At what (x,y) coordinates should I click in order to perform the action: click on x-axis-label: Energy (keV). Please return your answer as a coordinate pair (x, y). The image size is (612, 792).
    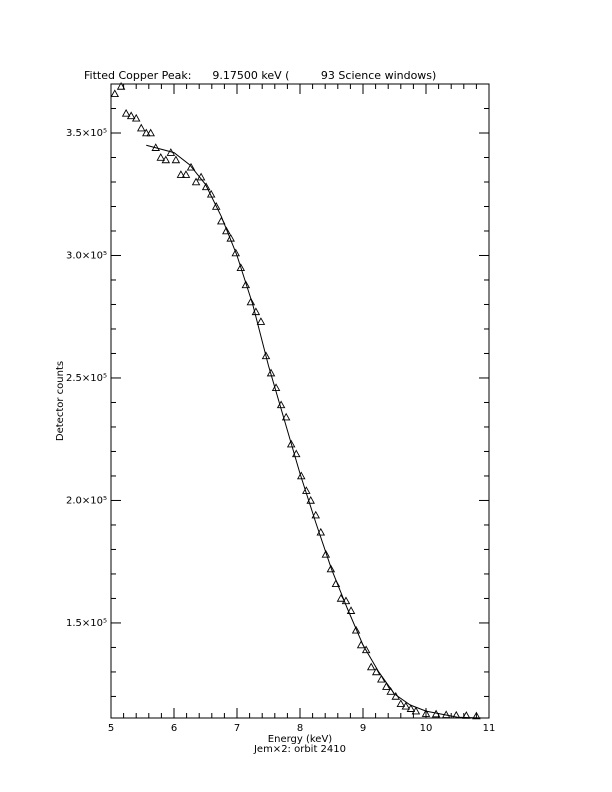
    Looking at the image, I should click on (300, 739).